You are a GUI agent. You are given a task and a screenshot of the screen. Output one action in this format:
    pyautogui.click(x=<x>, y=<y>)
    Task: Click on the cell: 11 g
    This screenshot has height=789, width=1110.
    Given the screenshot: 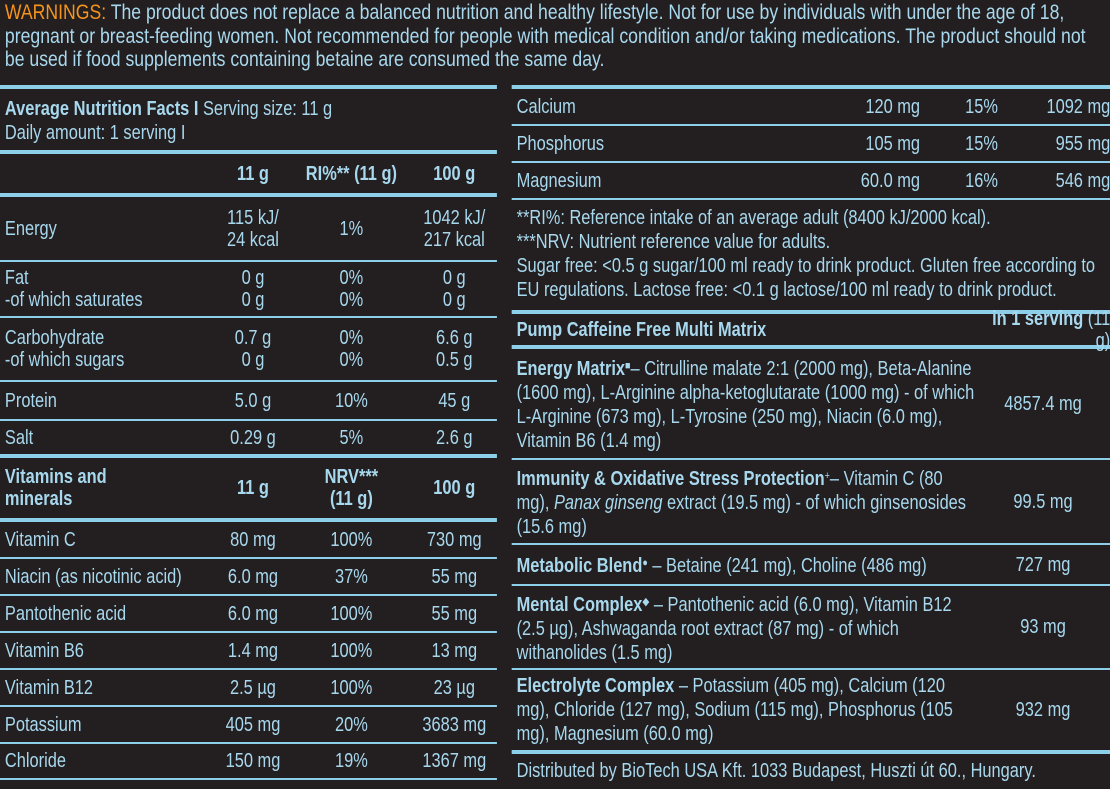 What is the action you would take?
    pyautogui.click(x=253, y=488)
    